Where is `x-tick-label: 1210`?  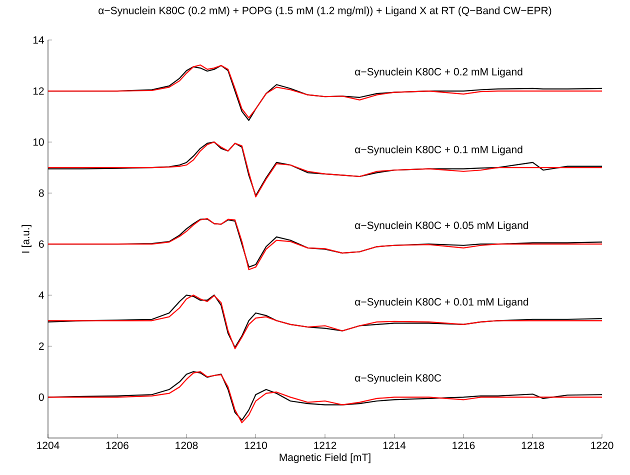
x-tick-label: 1210 is located at coordinates (256, 446).